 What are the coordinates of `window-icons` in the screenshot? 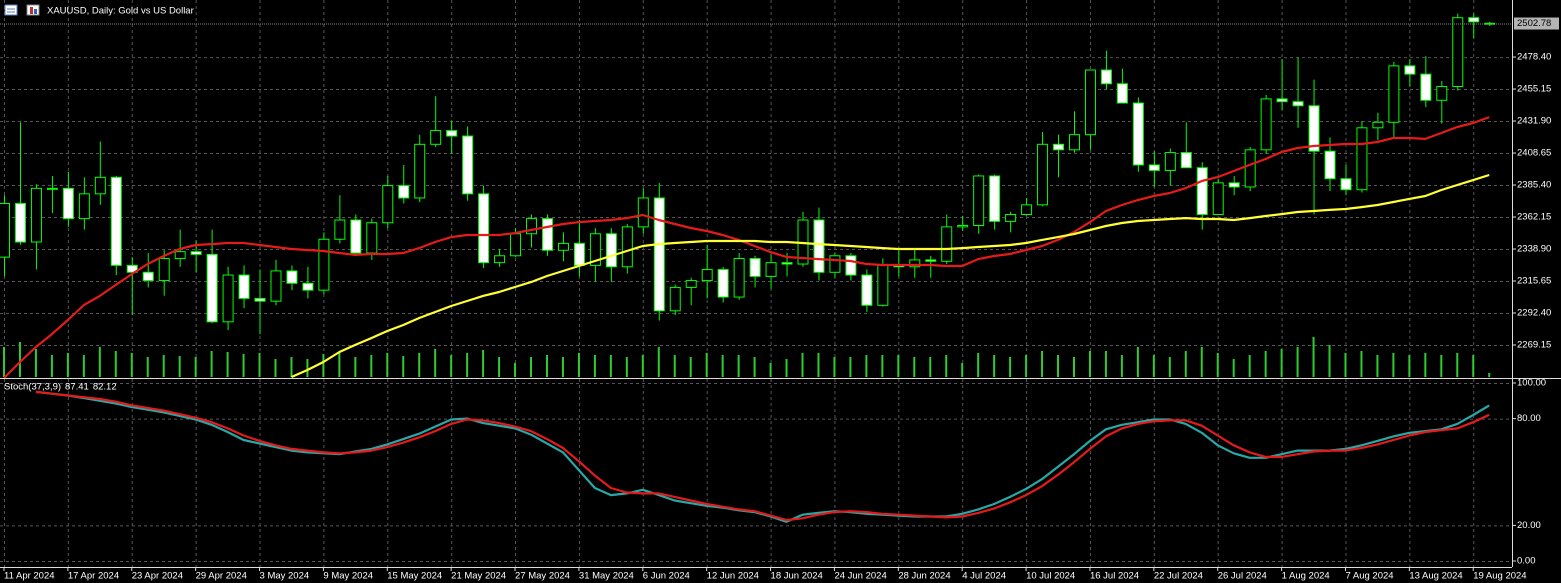 It's located at (22, 10).